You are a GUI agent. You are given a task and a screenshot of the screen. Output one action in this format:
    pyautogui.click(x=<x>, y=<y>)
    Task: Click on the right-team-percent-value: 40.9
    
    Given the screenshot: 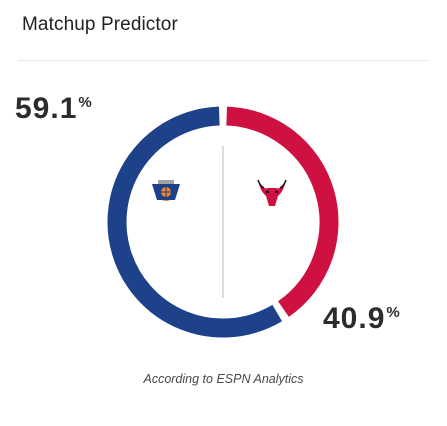 What is the action you would take?
    pyautogui.click(x=354, y=318)
    